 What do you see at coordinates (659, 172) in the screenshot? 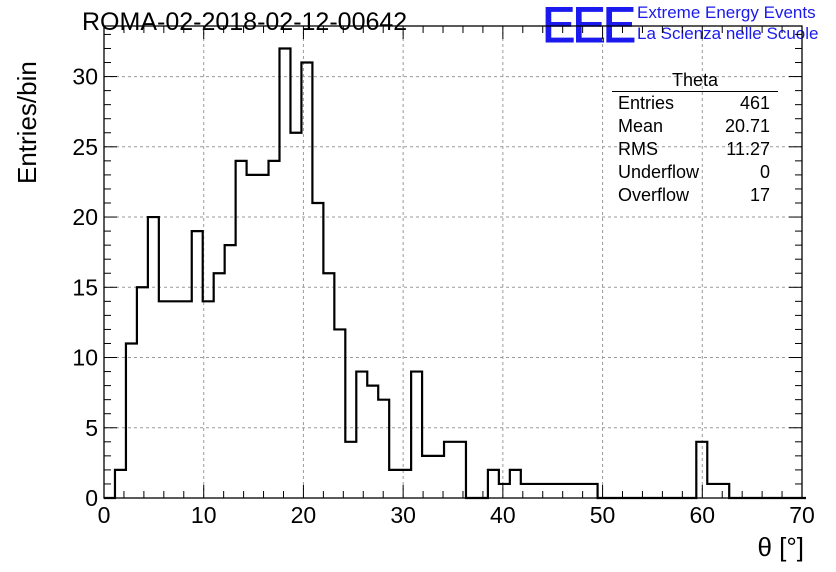
I see `stats-label: Underflow` at bounding box center [659, 172].